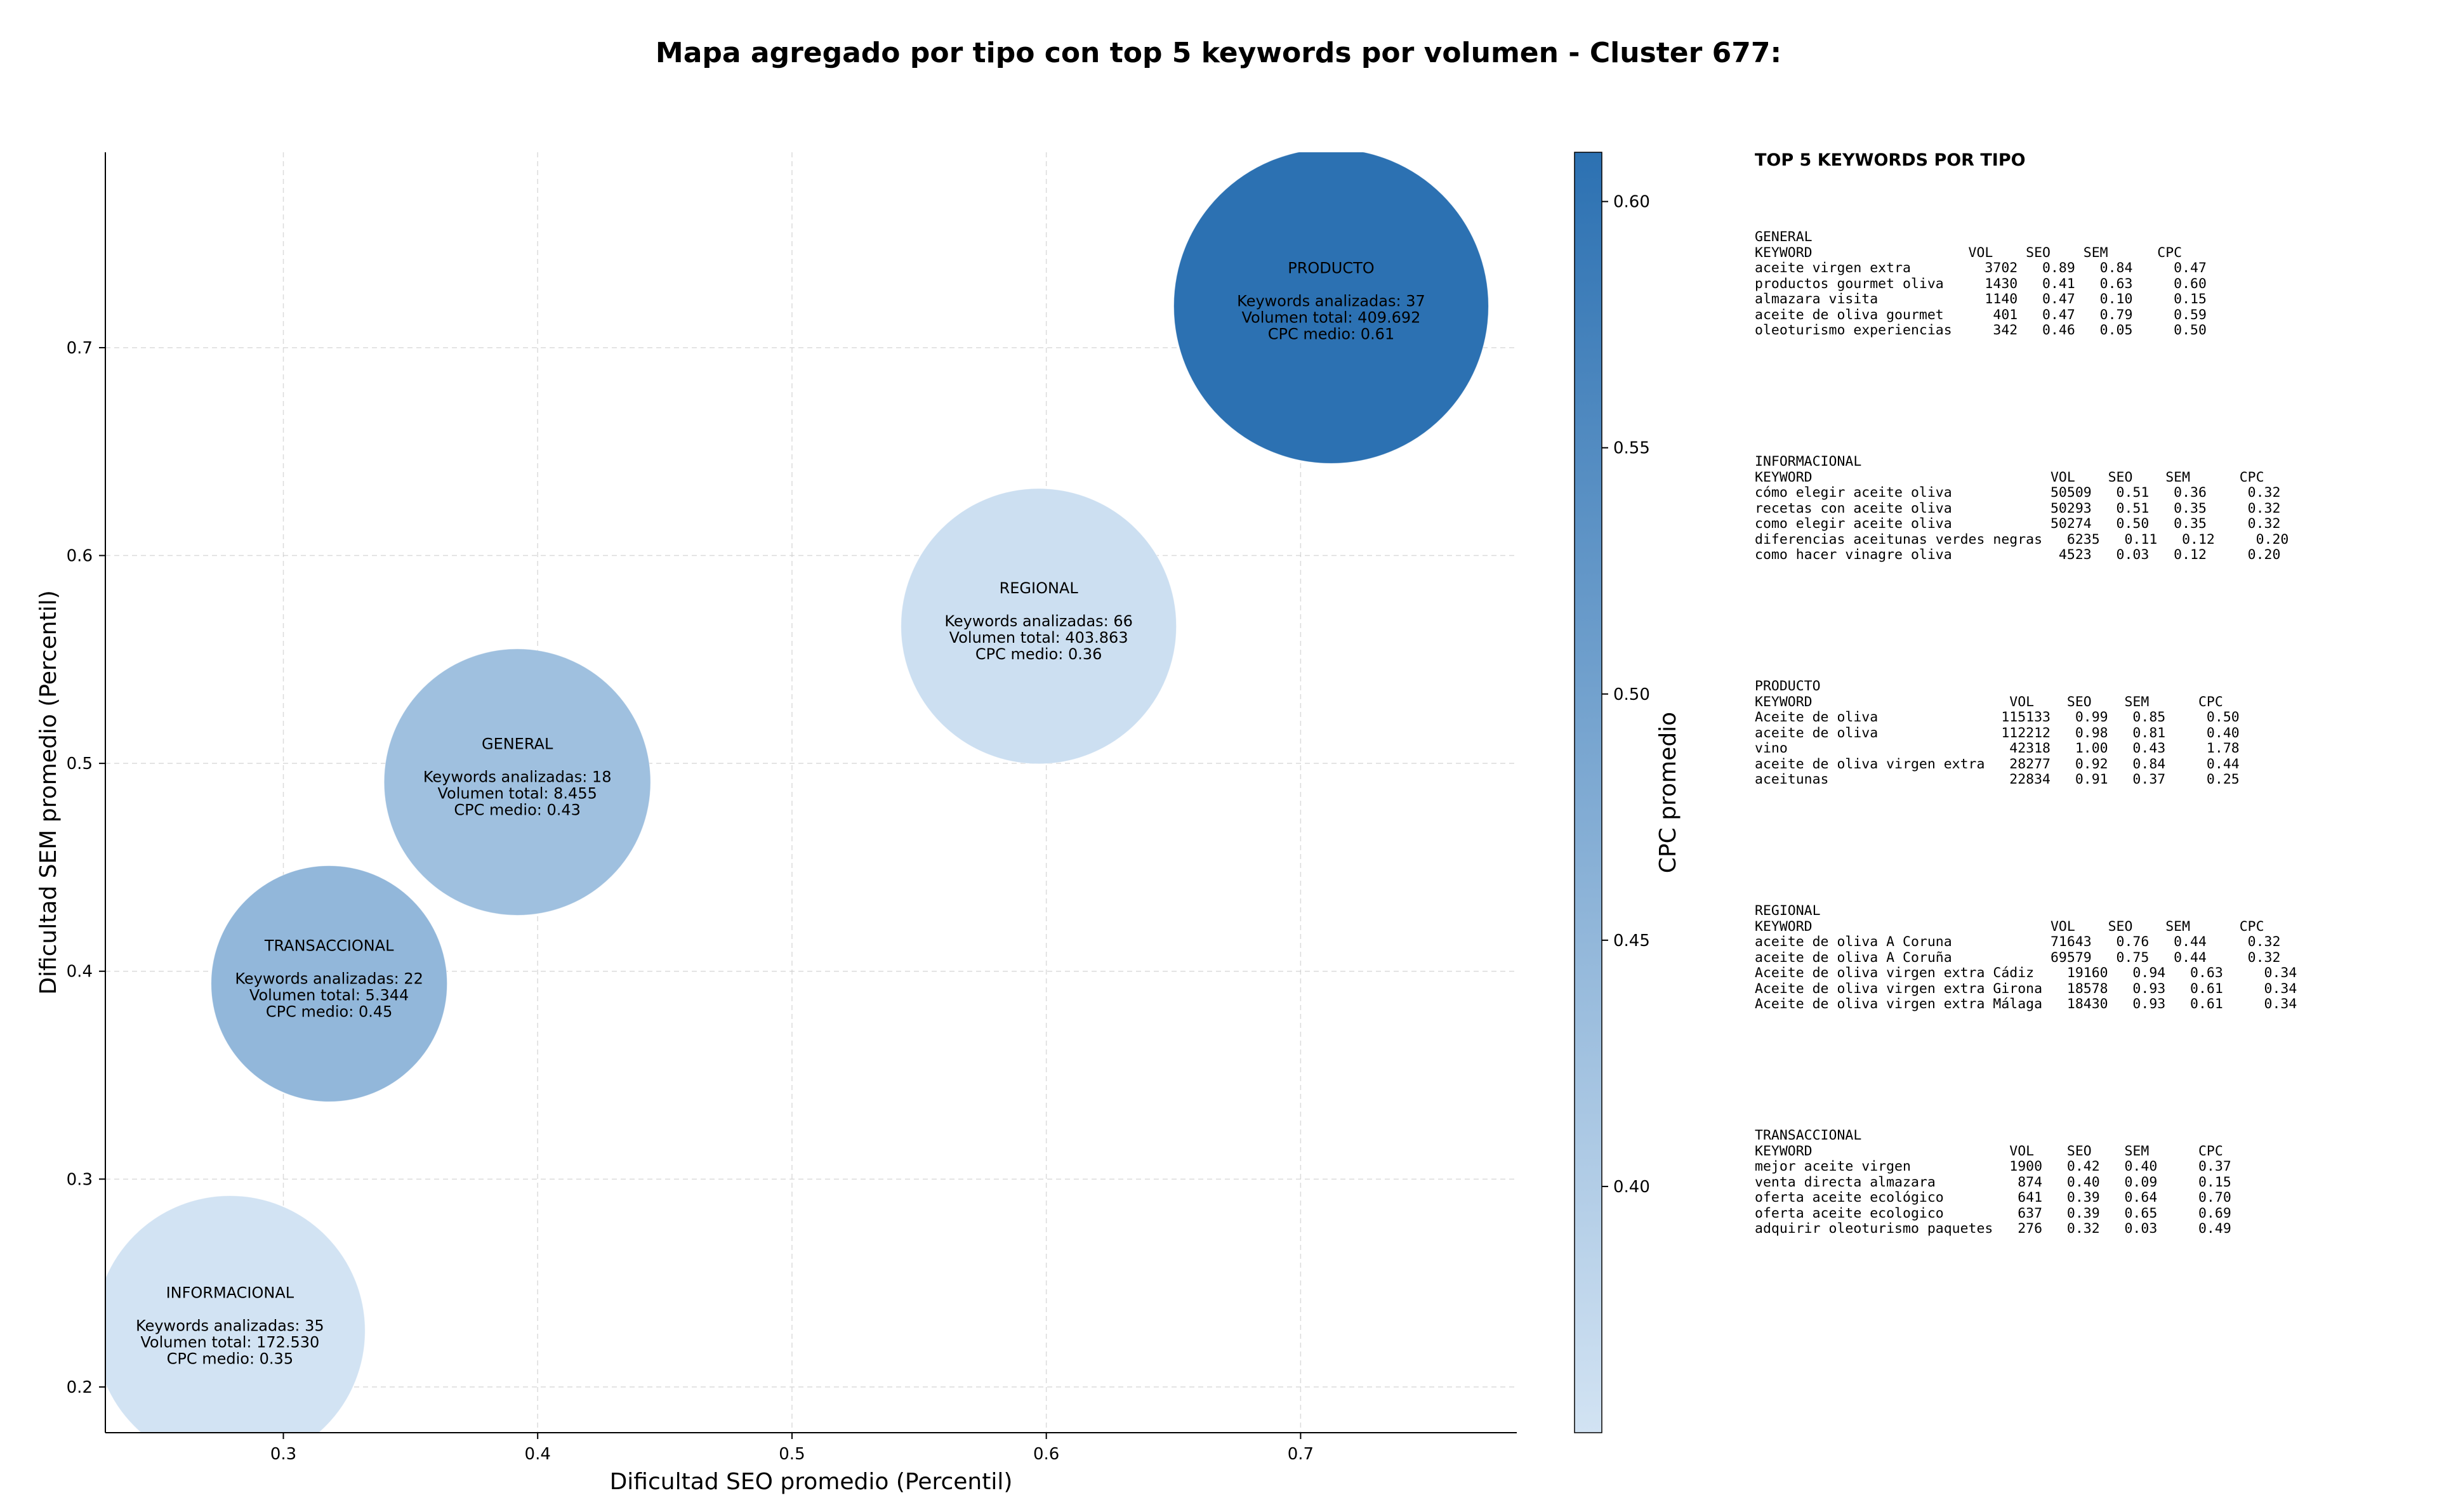  Describe the element at coordinates (1890, 160) in the screenshot. I see `panel-title: TOP 5 KEYWORDS POR TIPO` at that location.